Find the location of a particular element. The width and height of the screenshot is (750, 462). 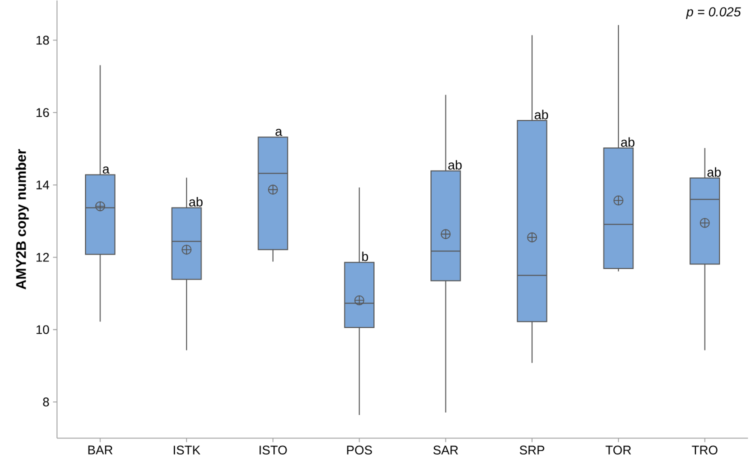

x-tick-label: TOR is located at coordinates (618, 449).